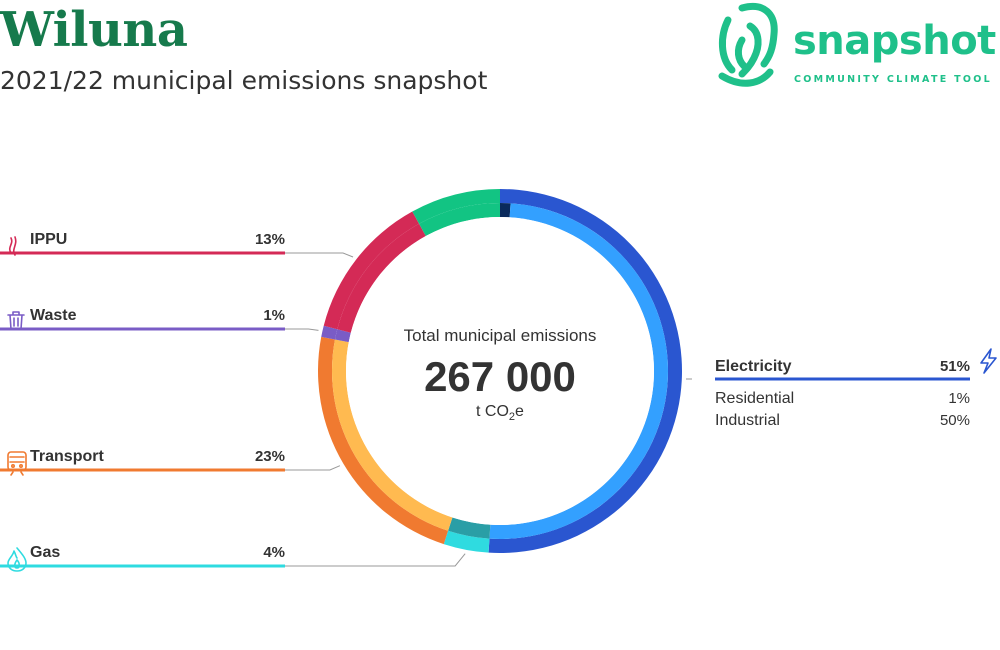 The image size is (1000, 650). I want to click on callout-label-gas: Gas, so click(45, 552).